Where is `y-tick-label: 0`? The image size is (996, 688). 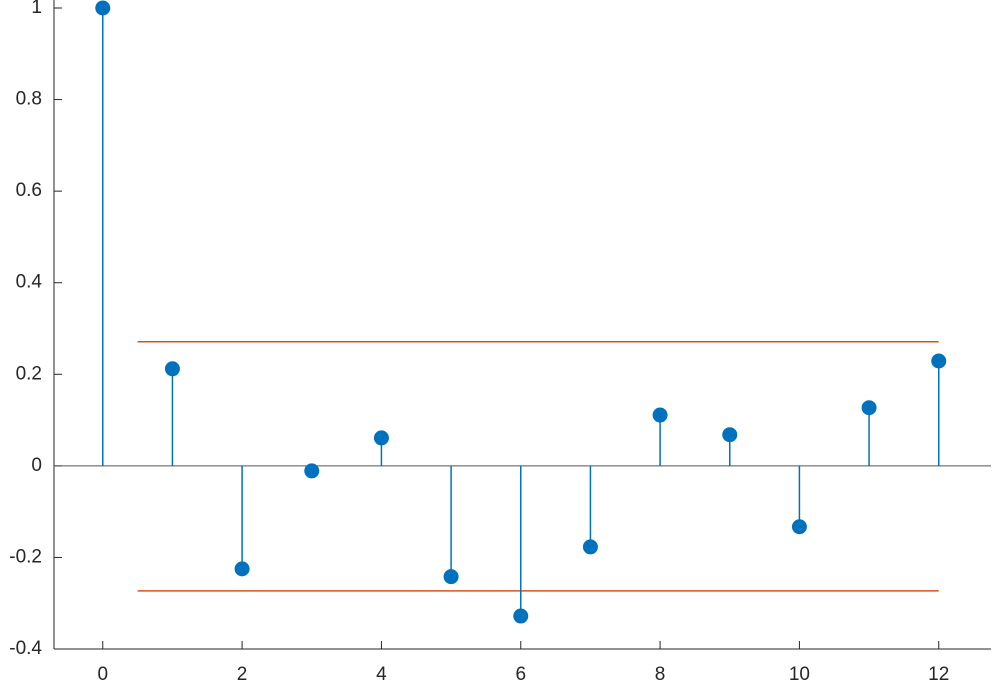 y-tick-label: 0 is located at coordinates (36, 465).